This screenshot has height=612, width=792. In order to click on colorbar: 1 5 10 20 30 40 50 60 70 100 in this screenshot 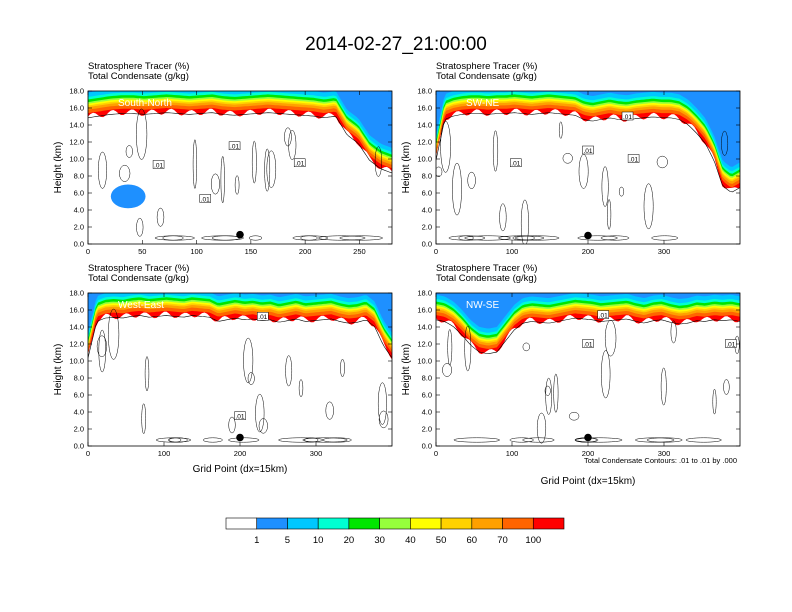, I will do `click(395, 531)`.